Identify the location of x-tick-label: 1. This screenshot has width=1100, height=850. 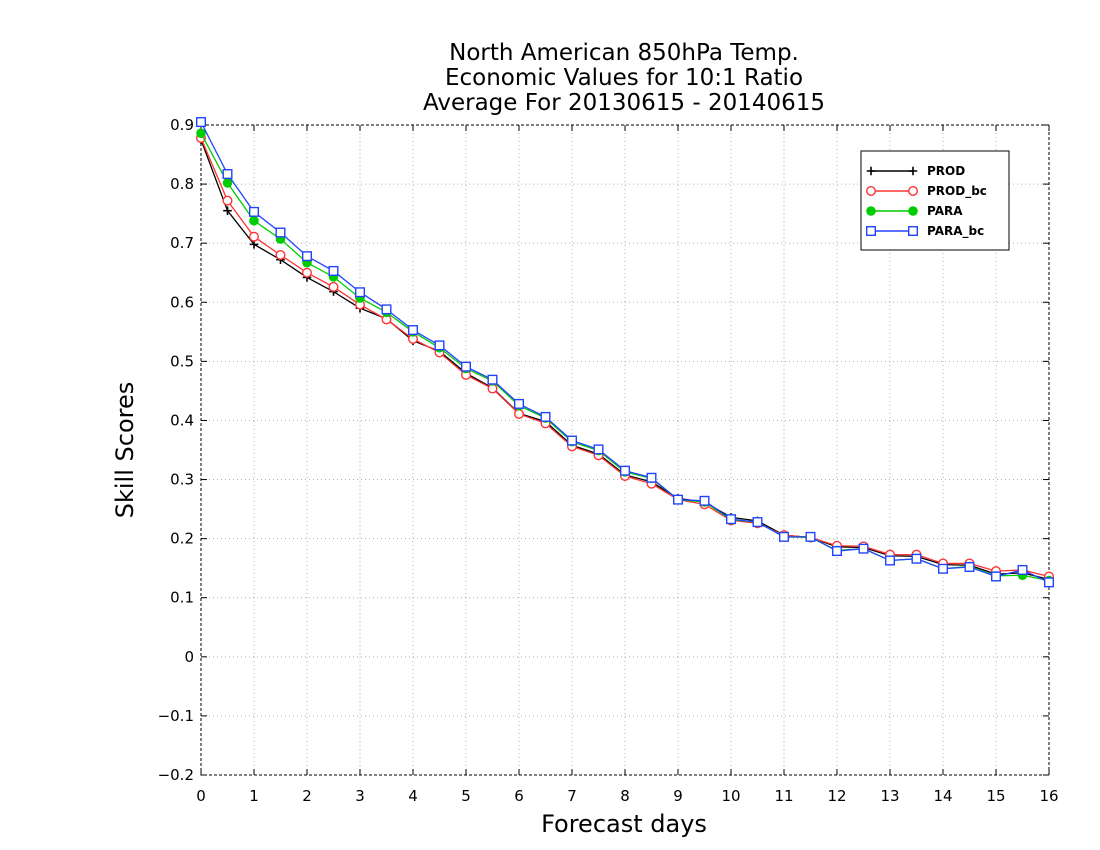
(254, 796).